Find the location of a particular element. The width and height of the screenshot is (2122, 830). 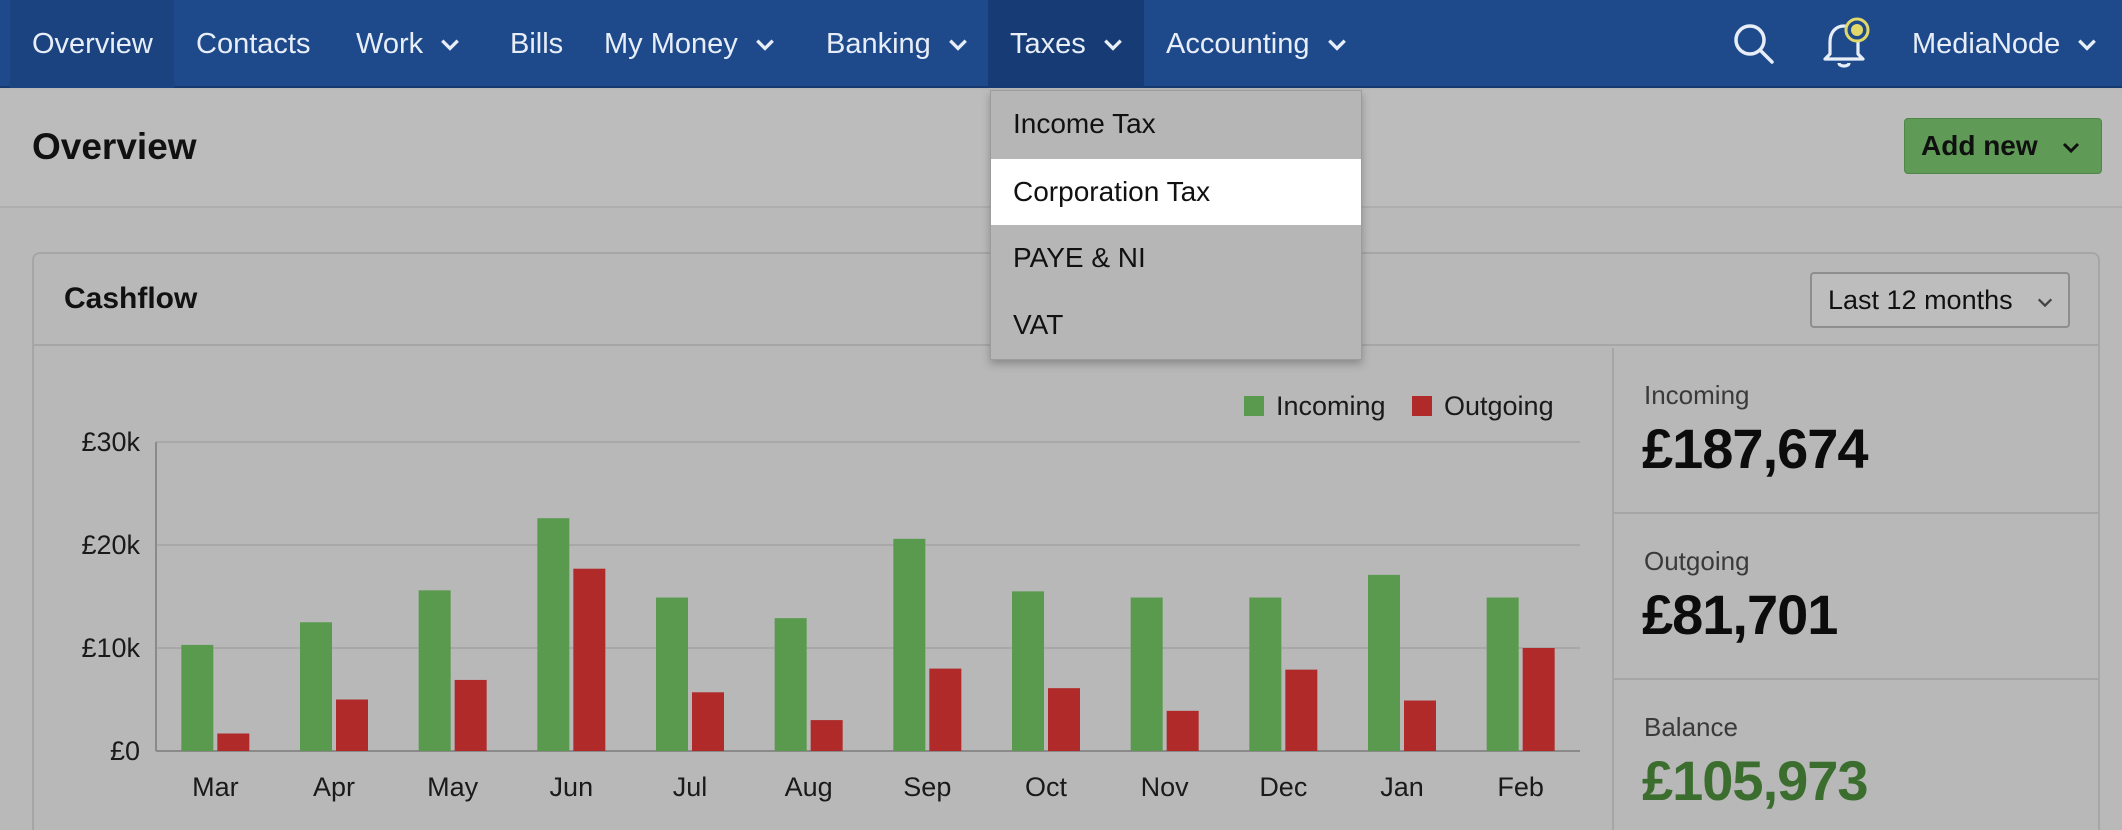

notifications-button is located at coordinates (1845, 44).